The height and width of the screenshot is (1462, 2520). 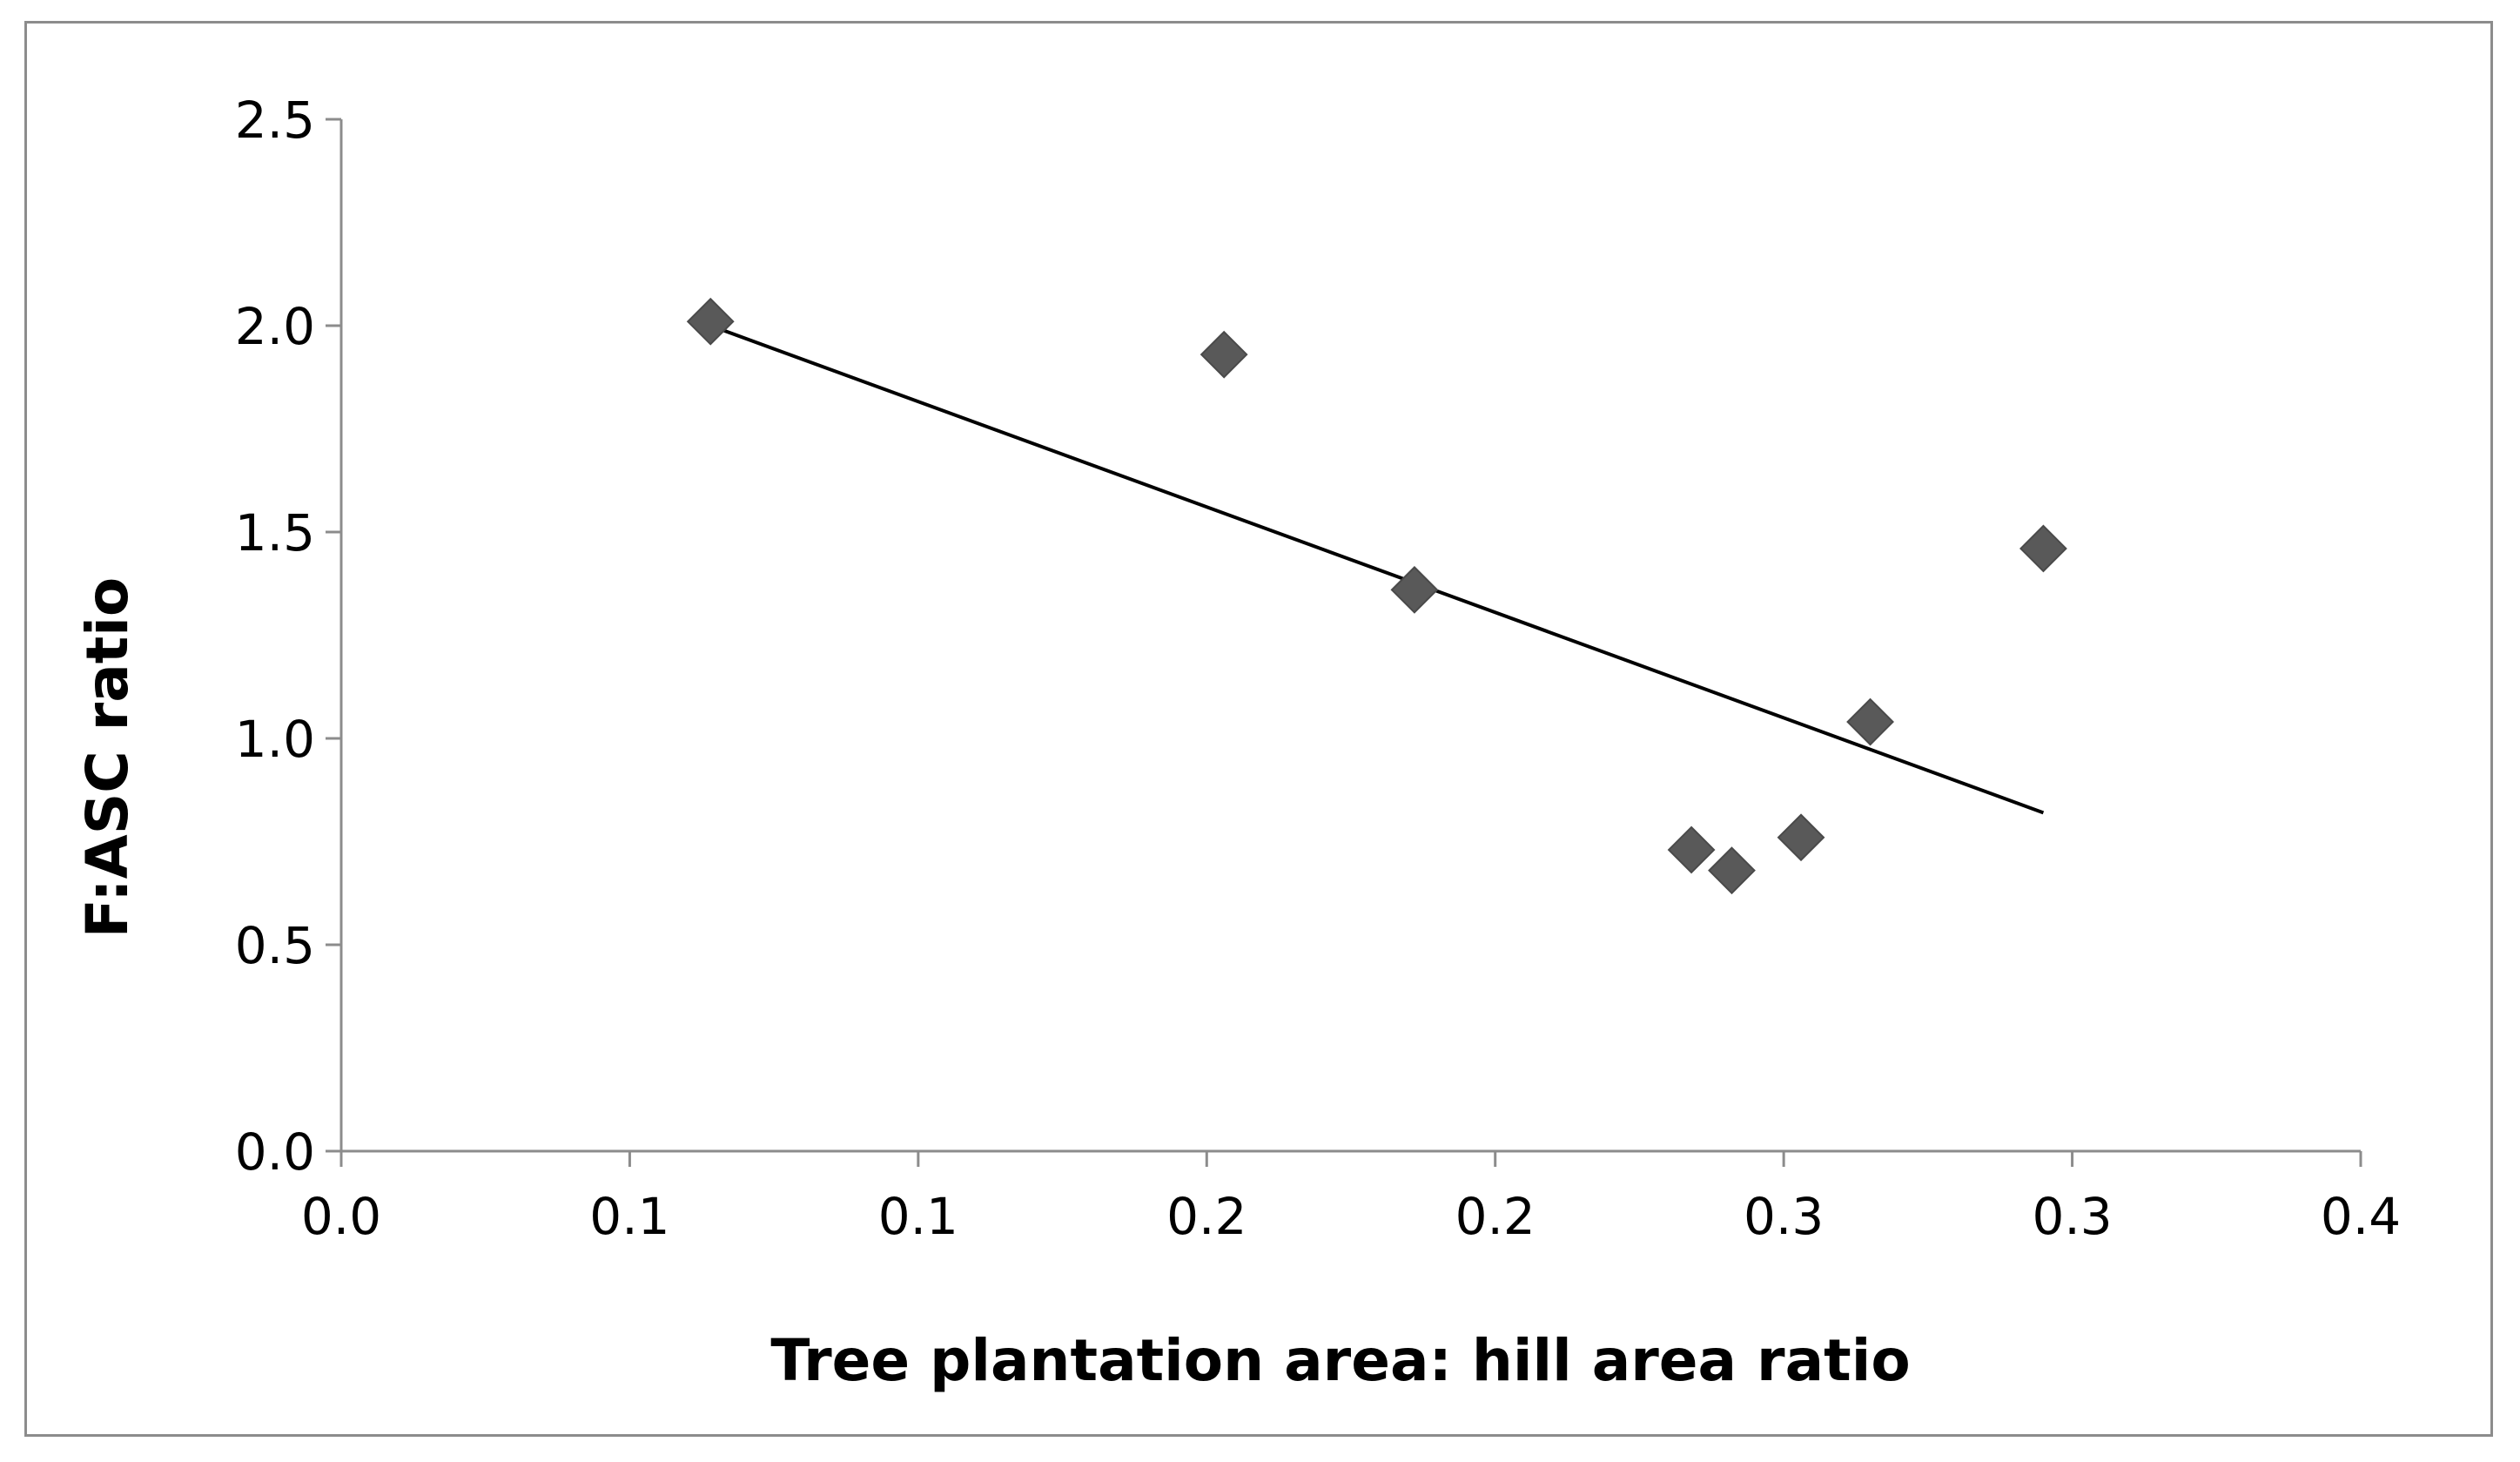 What do you see at coordinates (275, 533) in the screenshot?
I see `y-tick-label: 1.5` at bounding box center [275, 533].